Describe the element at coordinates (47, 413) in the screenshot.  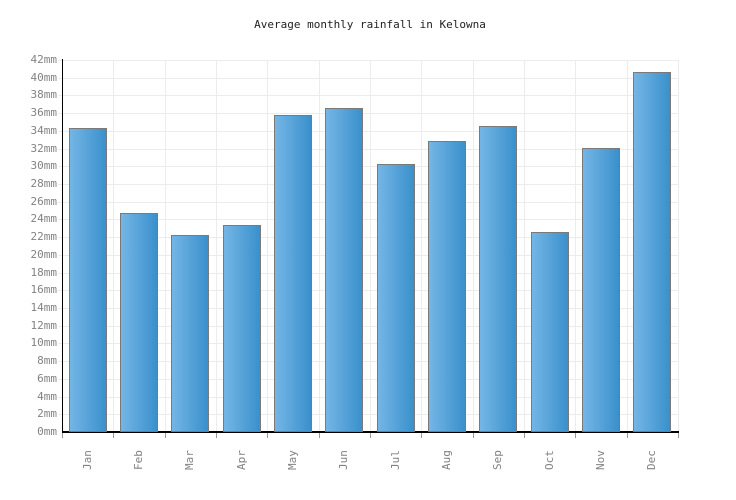
I see `y-axis-tick-label-2mm: 2mm` at that location.